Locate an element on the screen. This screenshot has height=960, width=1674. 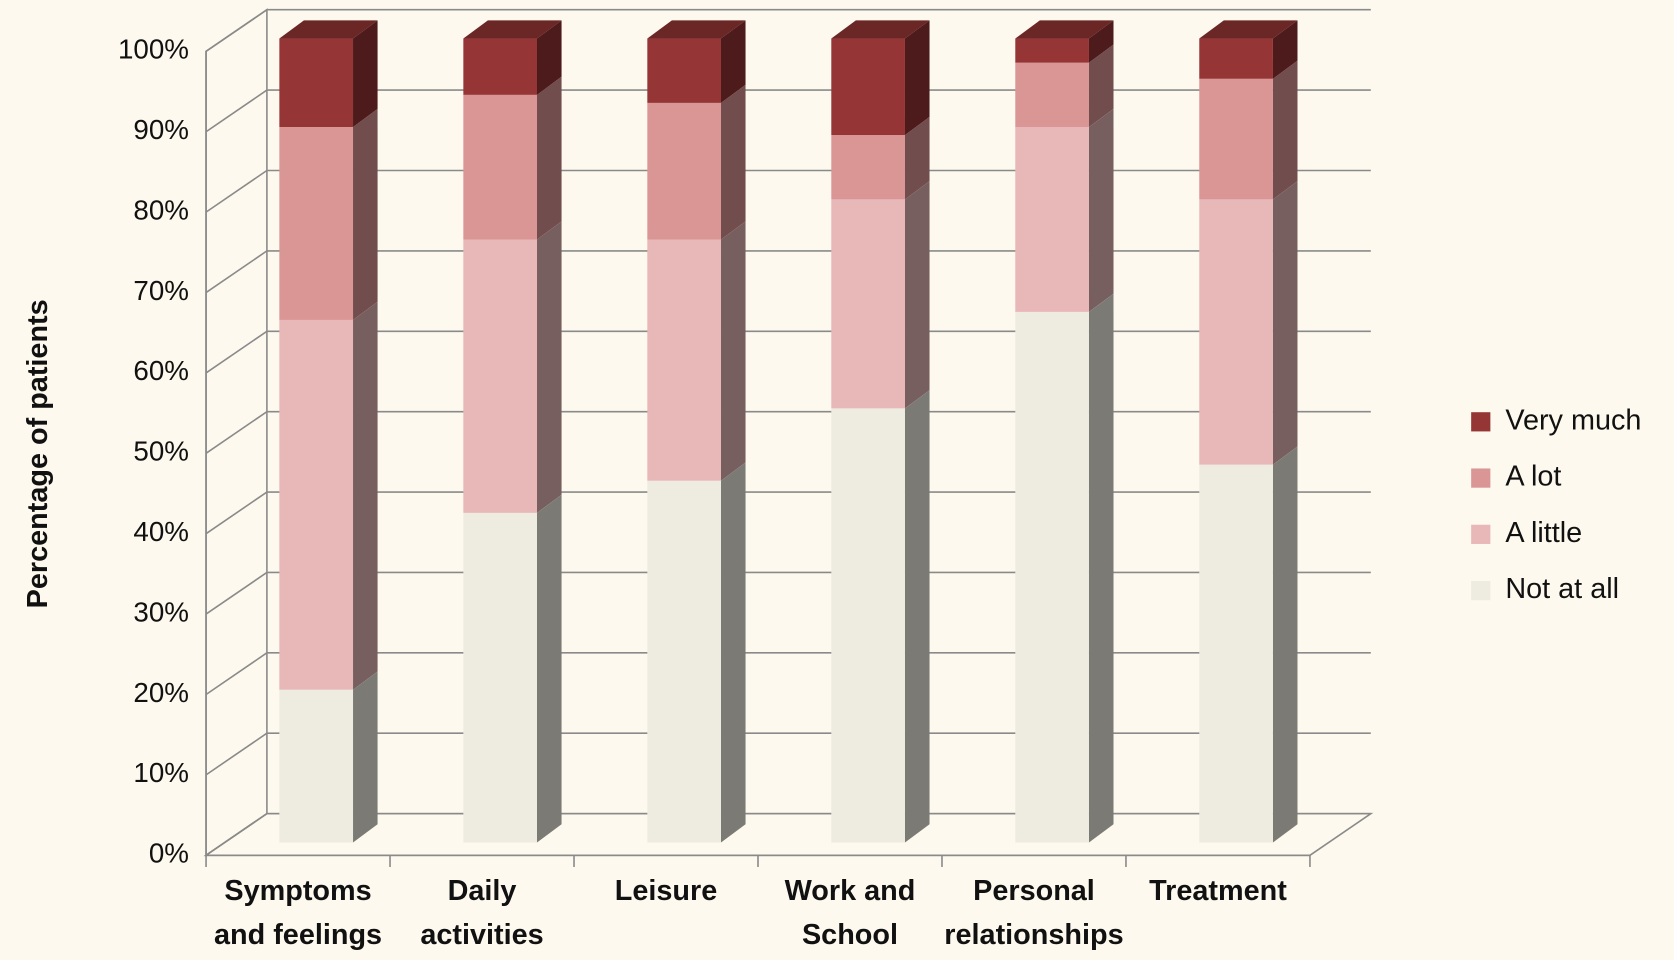
x-tick-label-line: relationships is located at coordinates (1033, 935).